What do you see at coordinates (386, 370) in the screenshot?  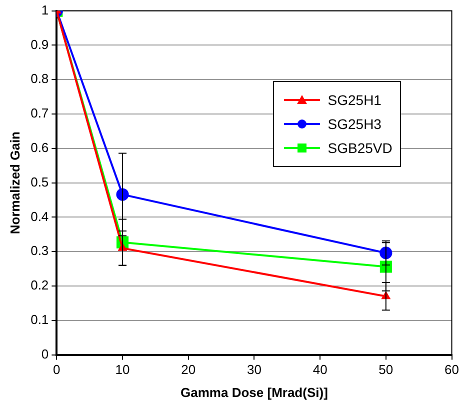 I see `x-tick-label: 50` at bounding box center [386, 370].